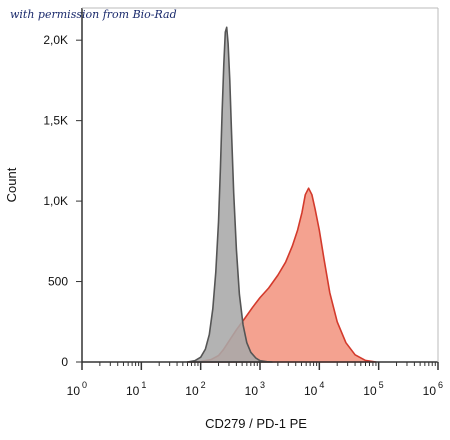  What do you see at coordinates (133, 391) in the screenshot?
I see `x-tick-label-base-1: 10` at bounding box center [133, 391].